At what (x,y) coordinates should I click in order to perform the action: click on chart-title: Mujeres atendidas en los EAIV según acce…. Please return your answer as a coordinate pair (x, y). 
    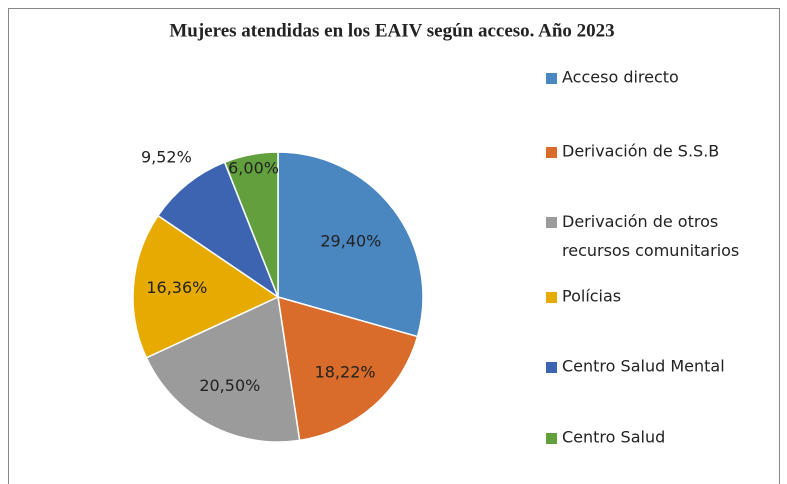
    Looking at the image, I should click on (391, 30).